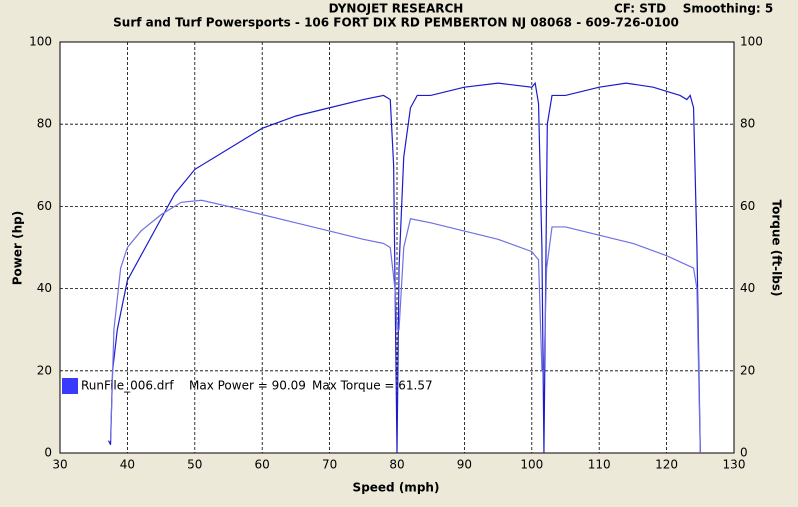 The height and width of the screenshot is (507, 798). Describe the element at coordinates (70, 386) in the screenshot. I see `legend-swatch` at that location.